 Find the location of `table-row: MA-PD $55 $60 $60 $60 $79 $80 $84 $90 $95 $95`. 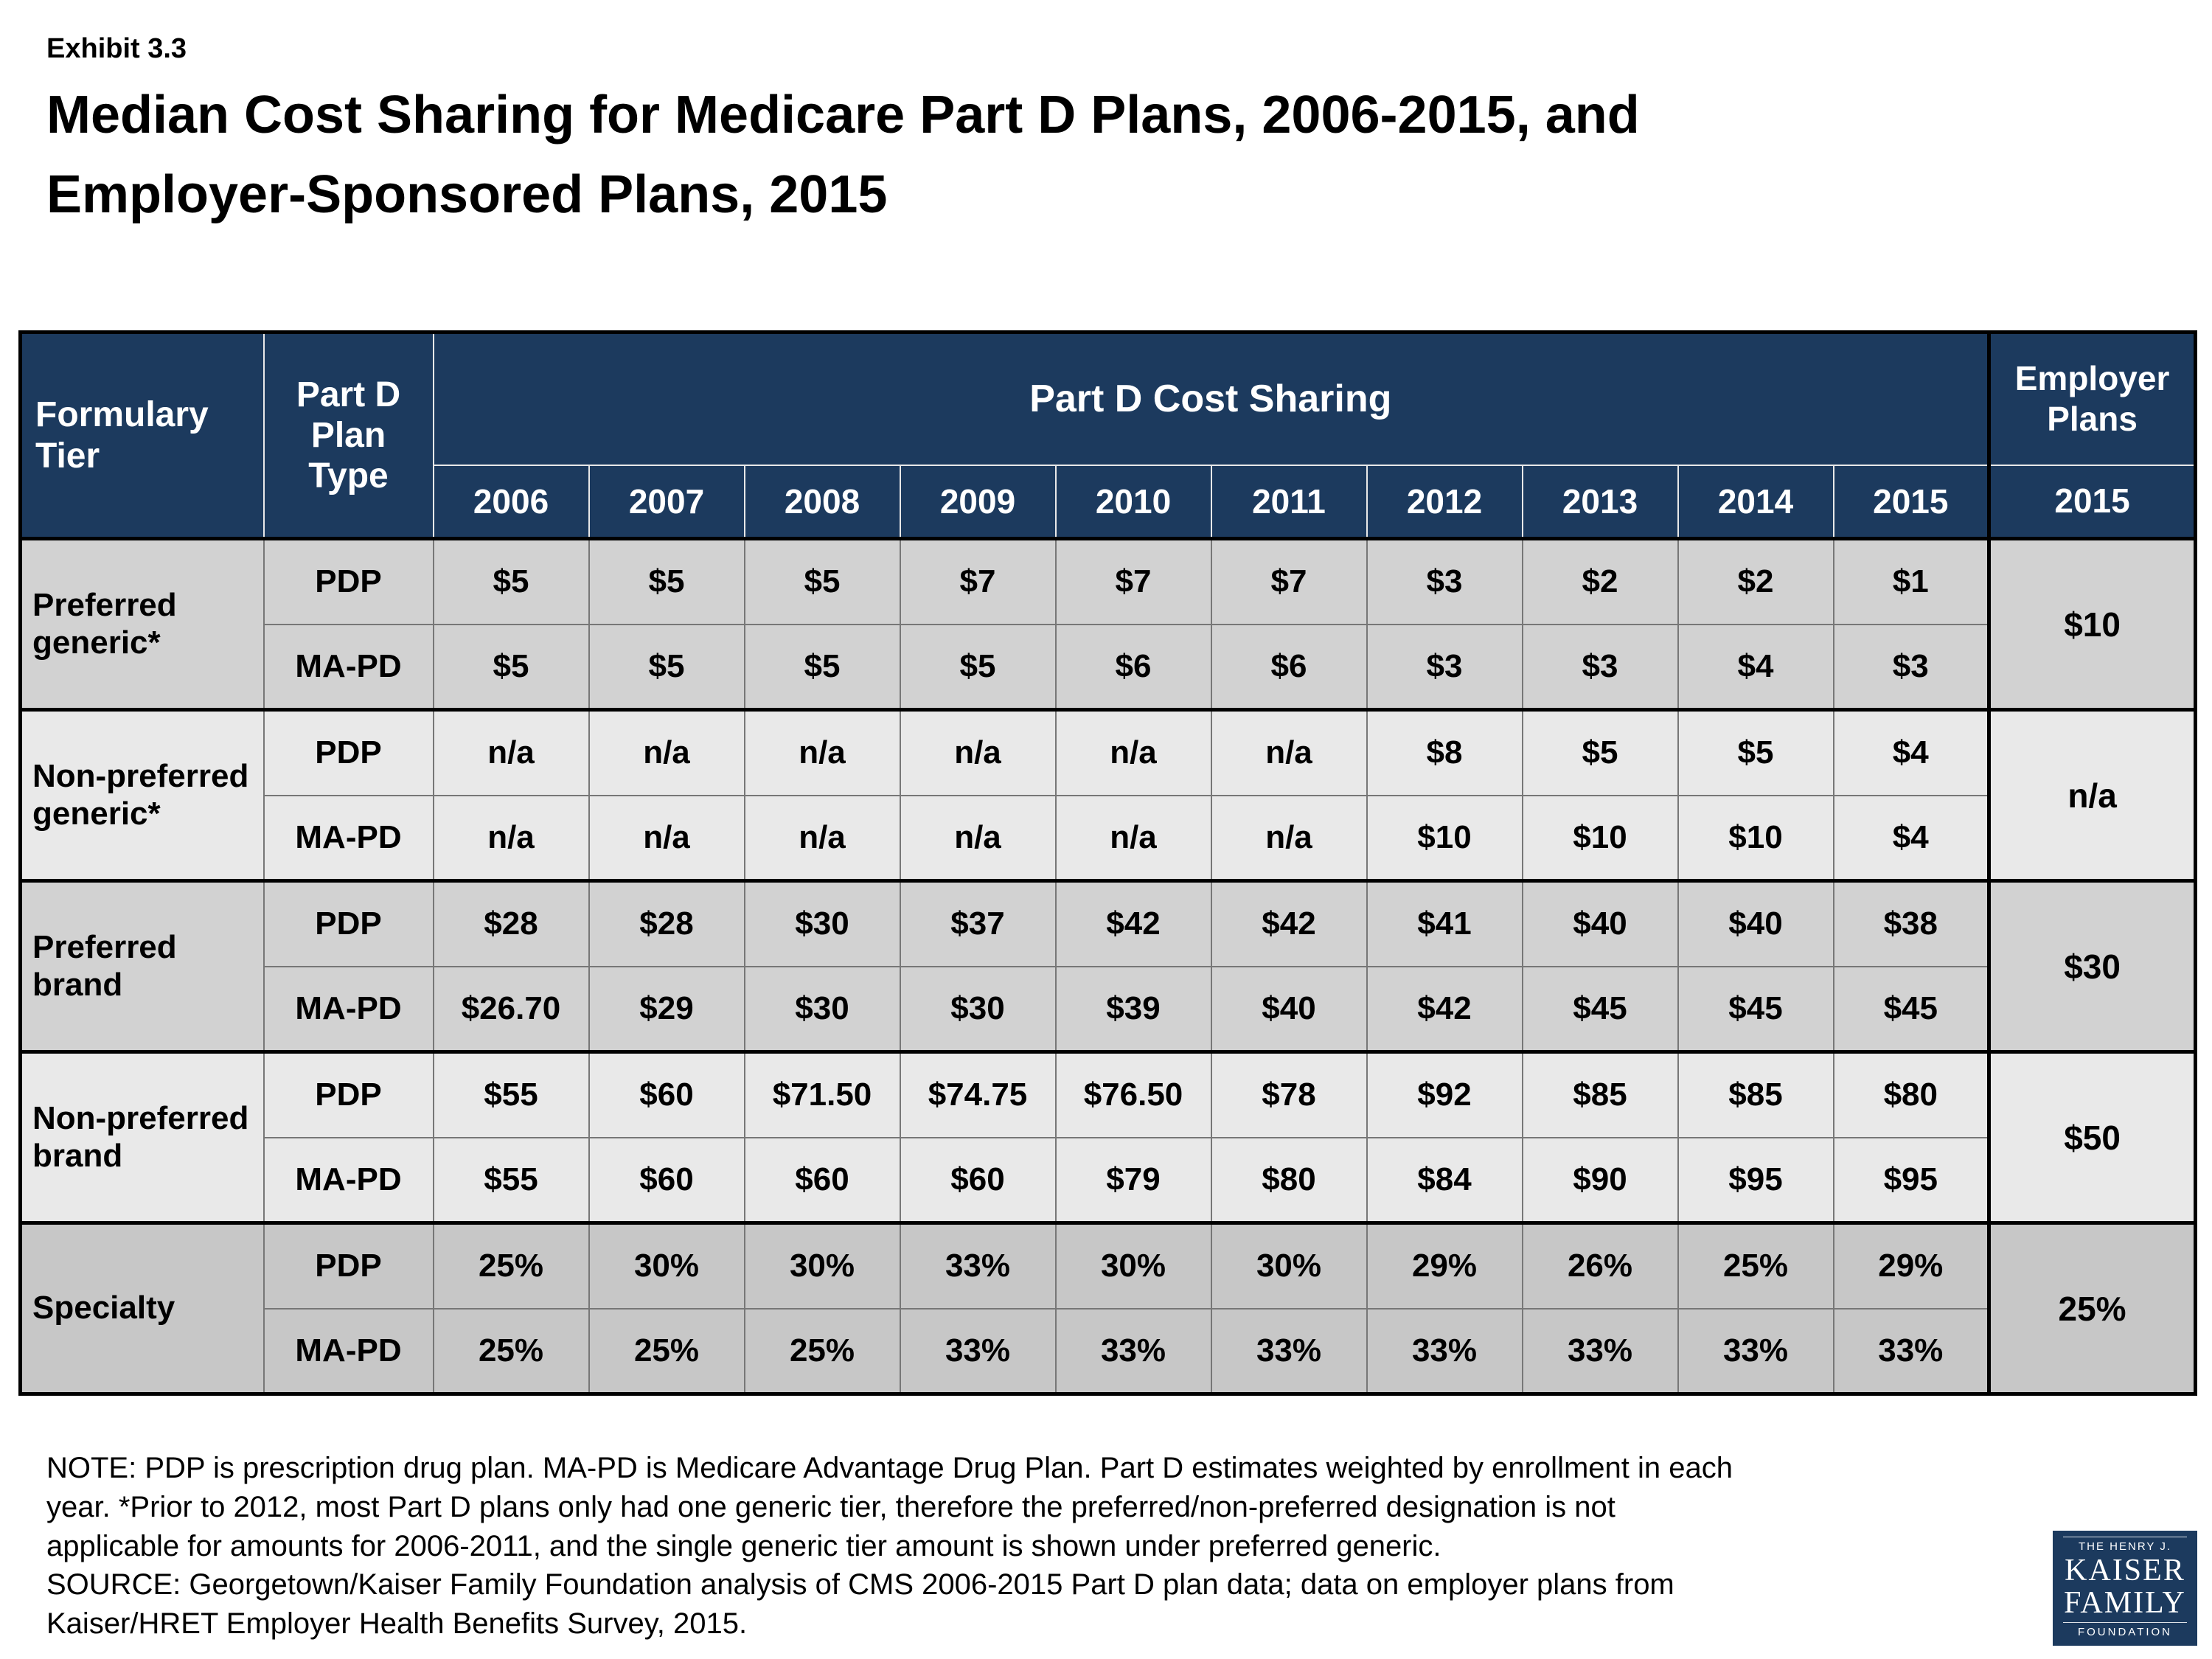

table-row: MA-PD $55 $60 $60 $60 $79 $80 $84 $90 $95 $95 is located at coordinates (1108, 1180).